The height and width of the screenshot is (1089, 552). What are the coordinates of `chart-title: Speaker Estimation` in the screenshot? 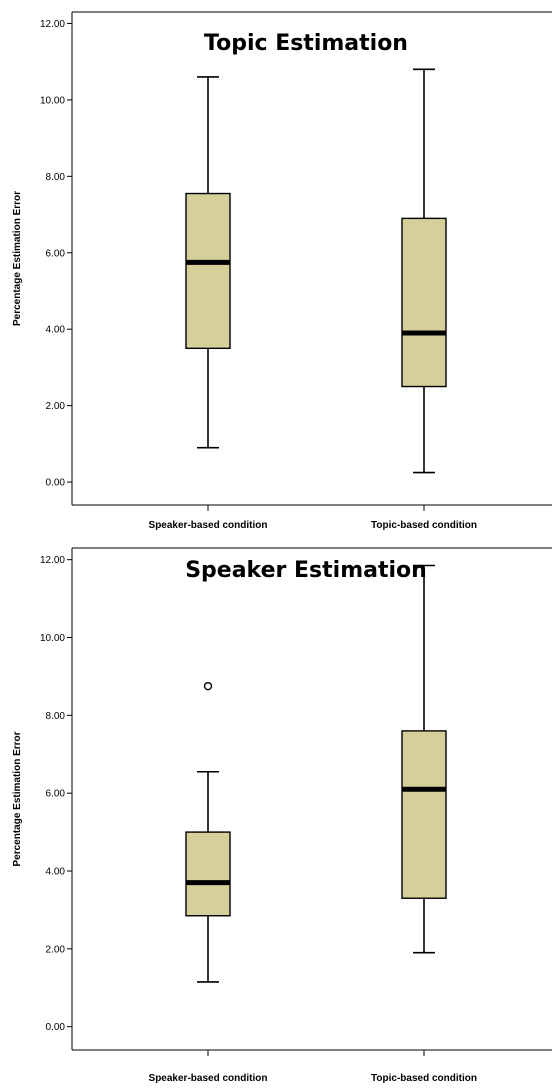 It's located at (306, 570).